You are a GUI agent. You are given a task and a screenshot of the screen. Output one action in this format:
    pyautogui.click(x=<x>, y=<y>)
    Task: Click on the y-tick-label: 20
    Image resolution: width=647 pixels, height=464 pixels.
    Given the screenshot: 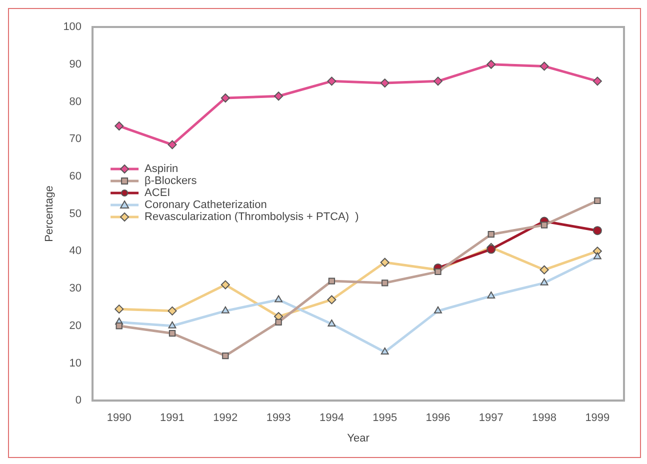 What is the action you would take?
    pyautogui.click(x=75, y=326)
    